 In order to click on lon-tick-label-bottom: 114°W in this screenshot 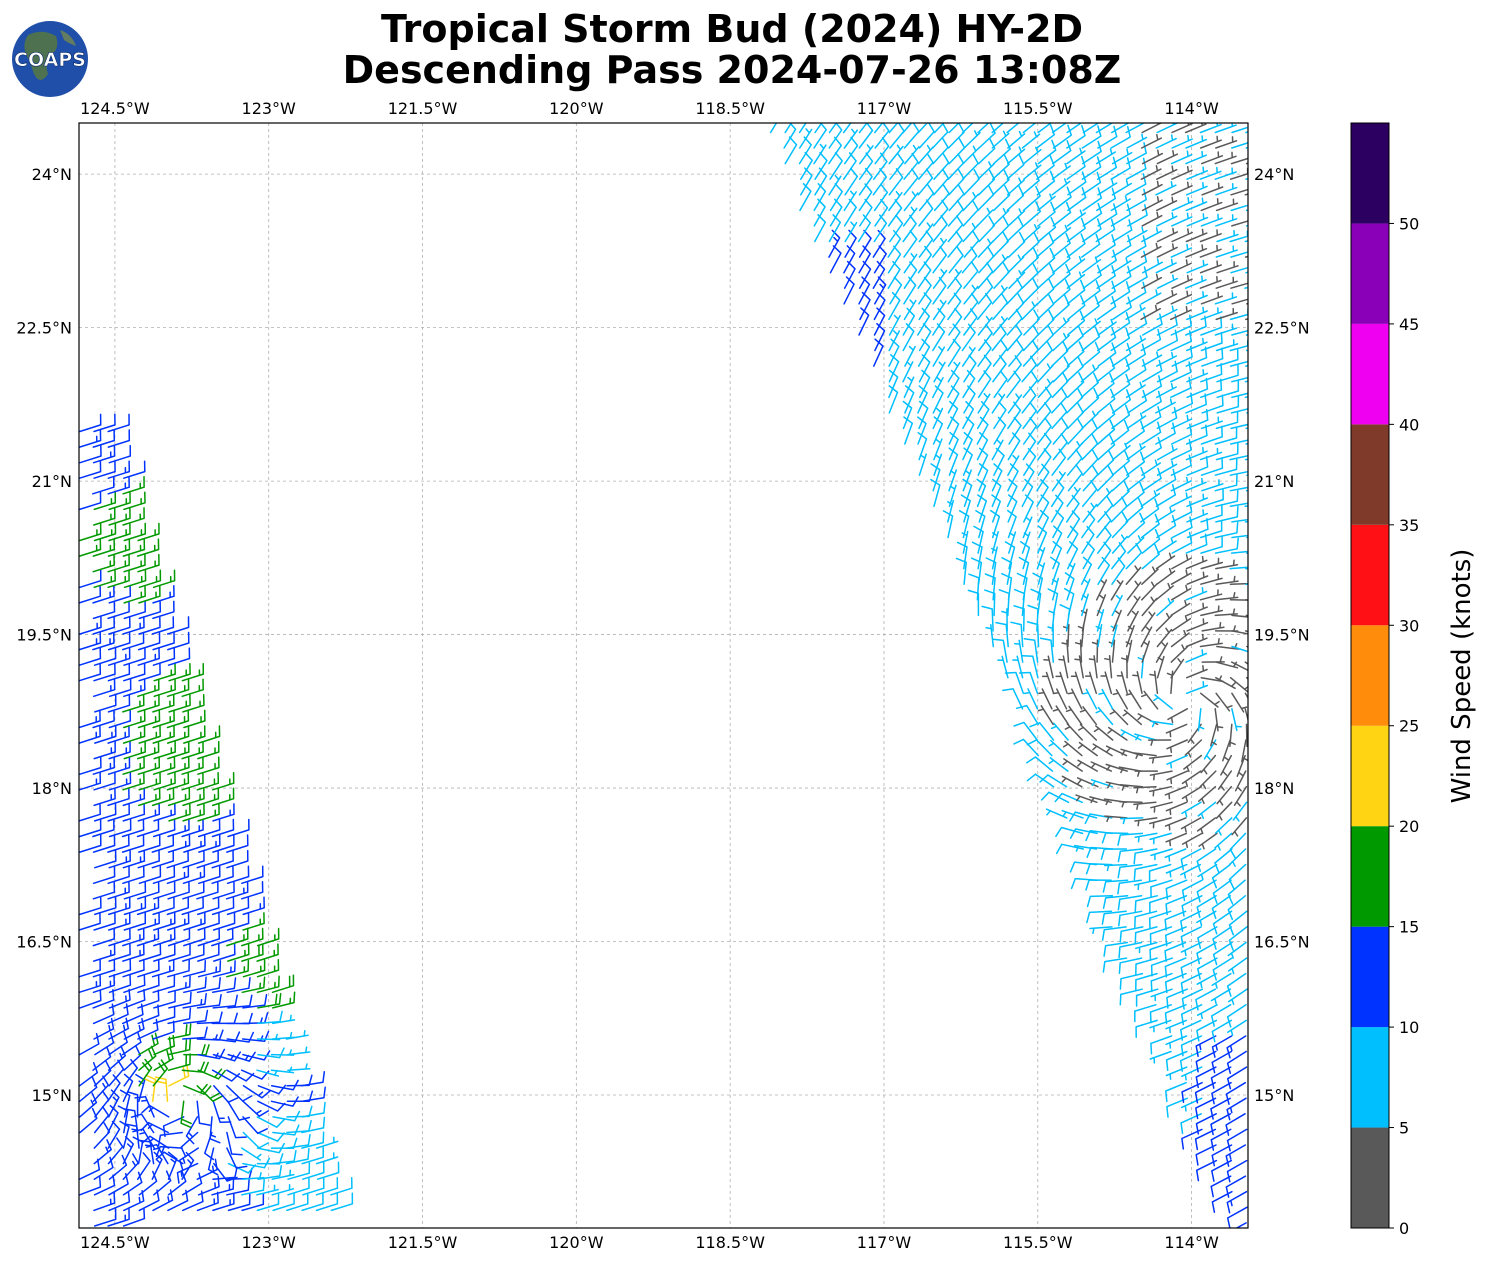, I will do `click(1191, 1242)`.